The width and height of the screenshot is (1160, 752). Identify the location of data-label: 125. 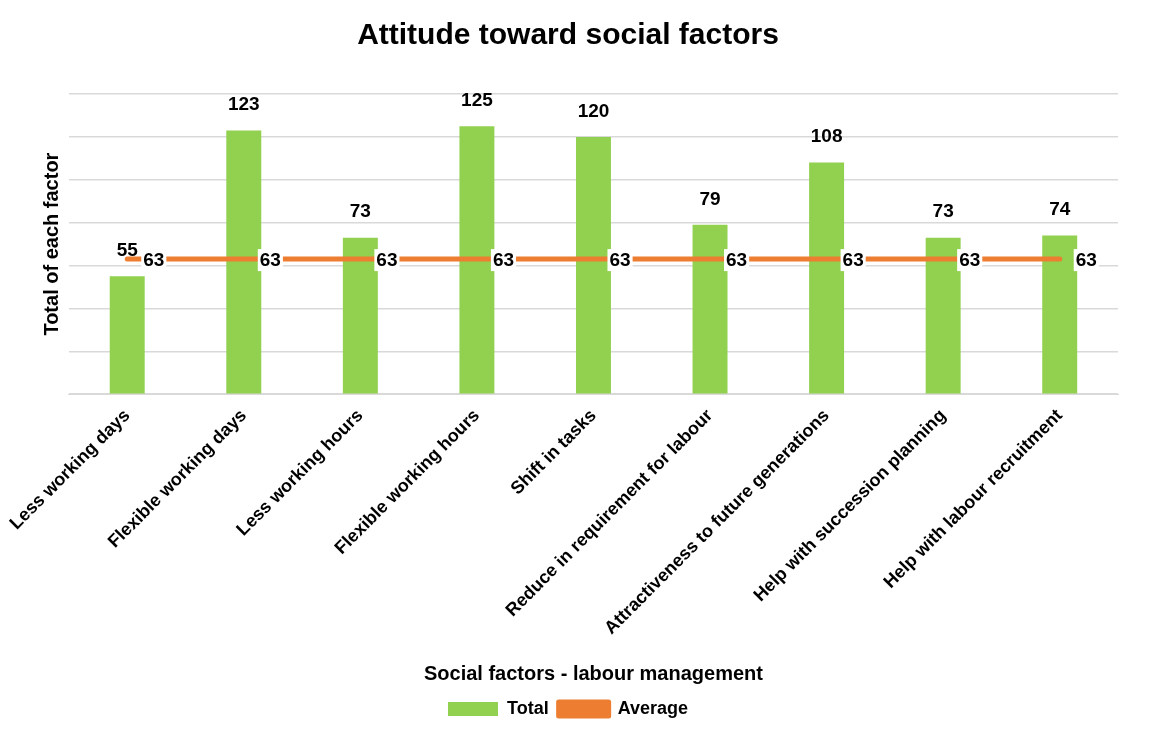
(477, 99).